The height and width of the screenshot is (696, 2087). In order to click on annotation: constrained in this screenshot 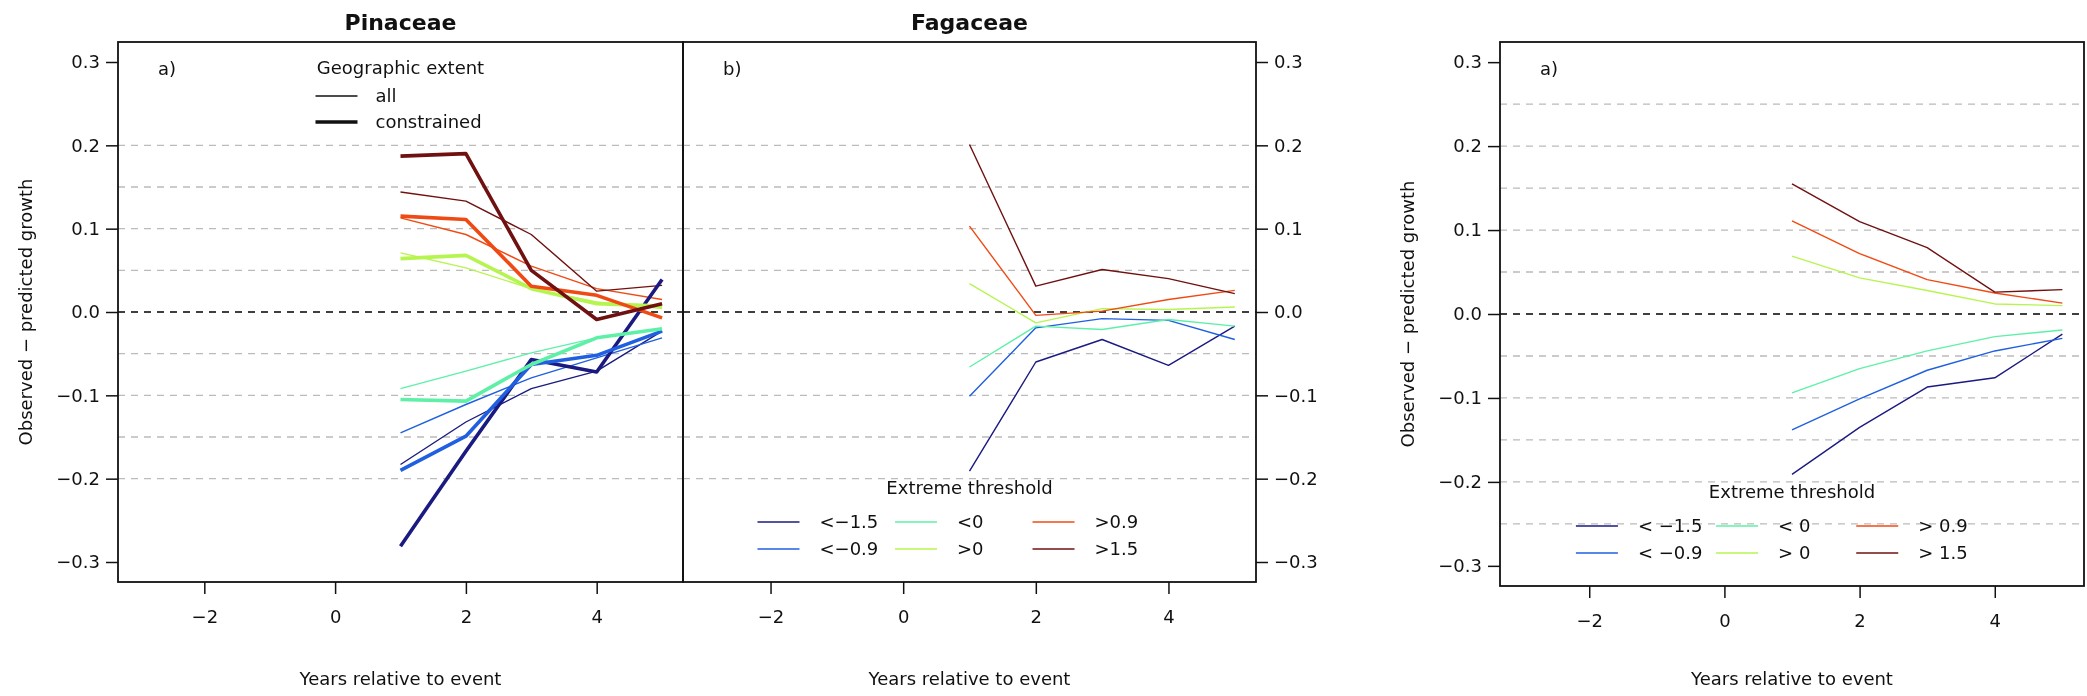, I will do `click(428, 121)`.